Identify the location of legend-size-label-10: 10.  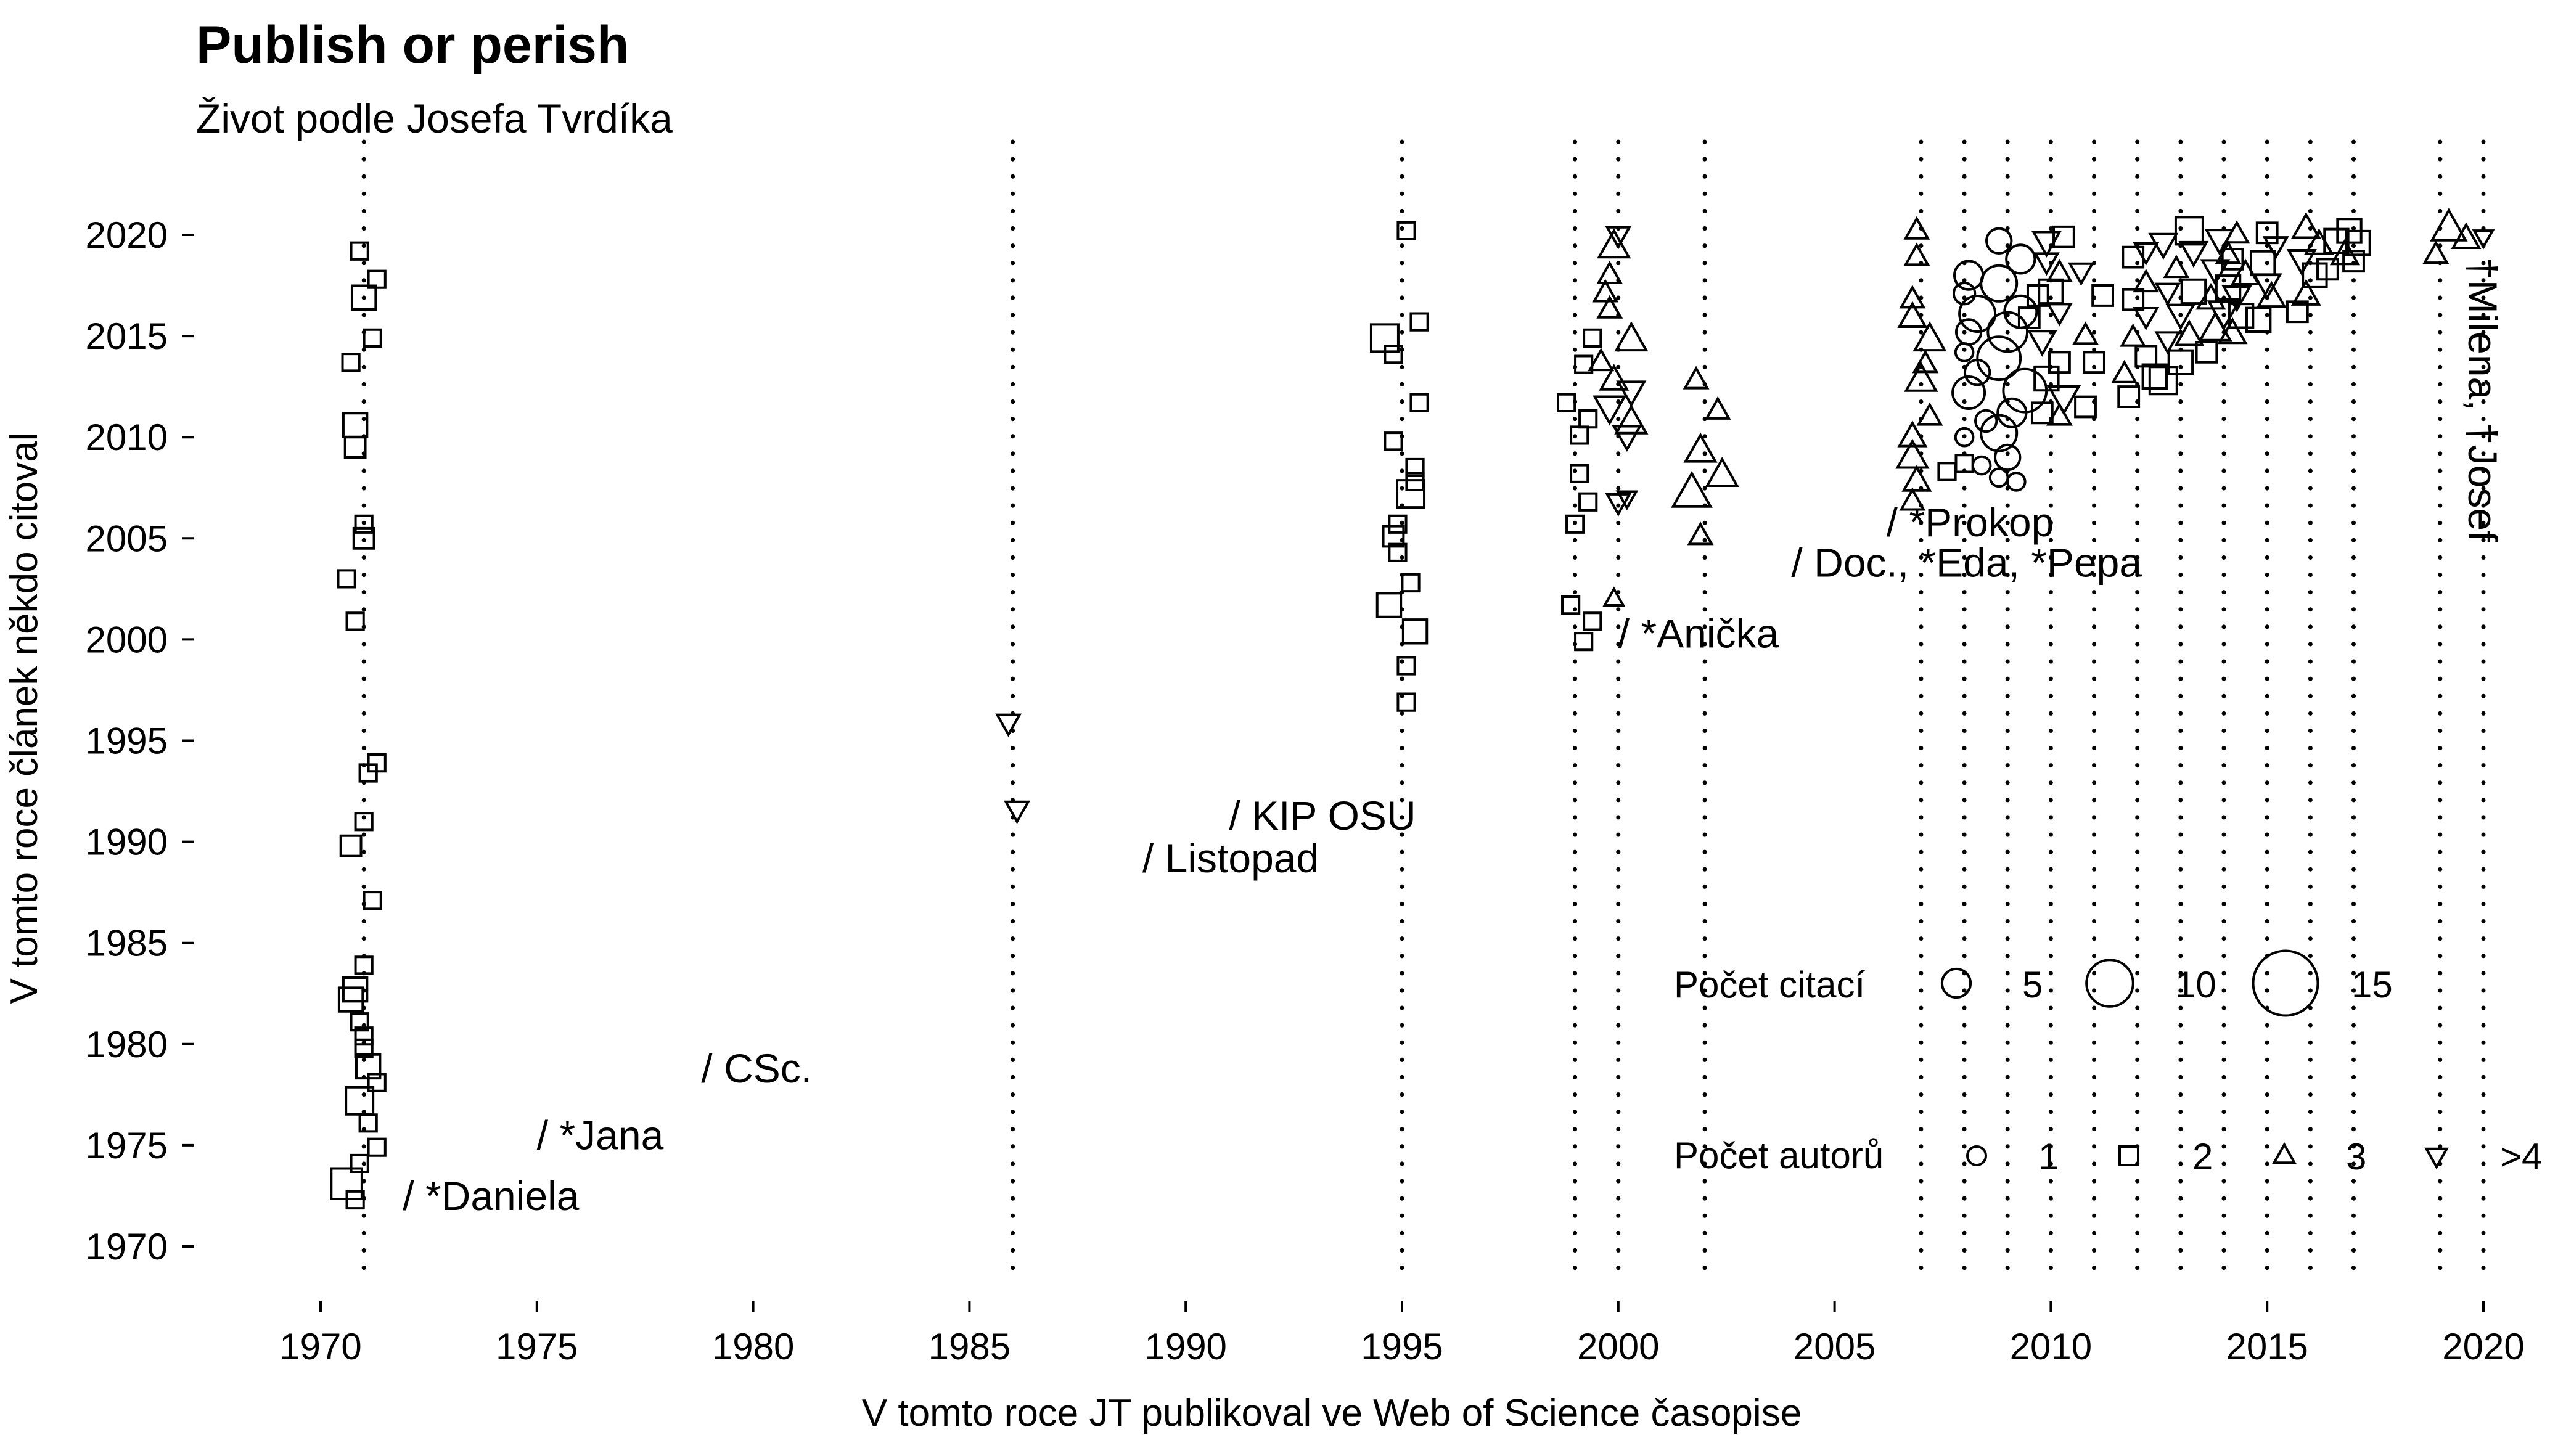
(2196, 985).